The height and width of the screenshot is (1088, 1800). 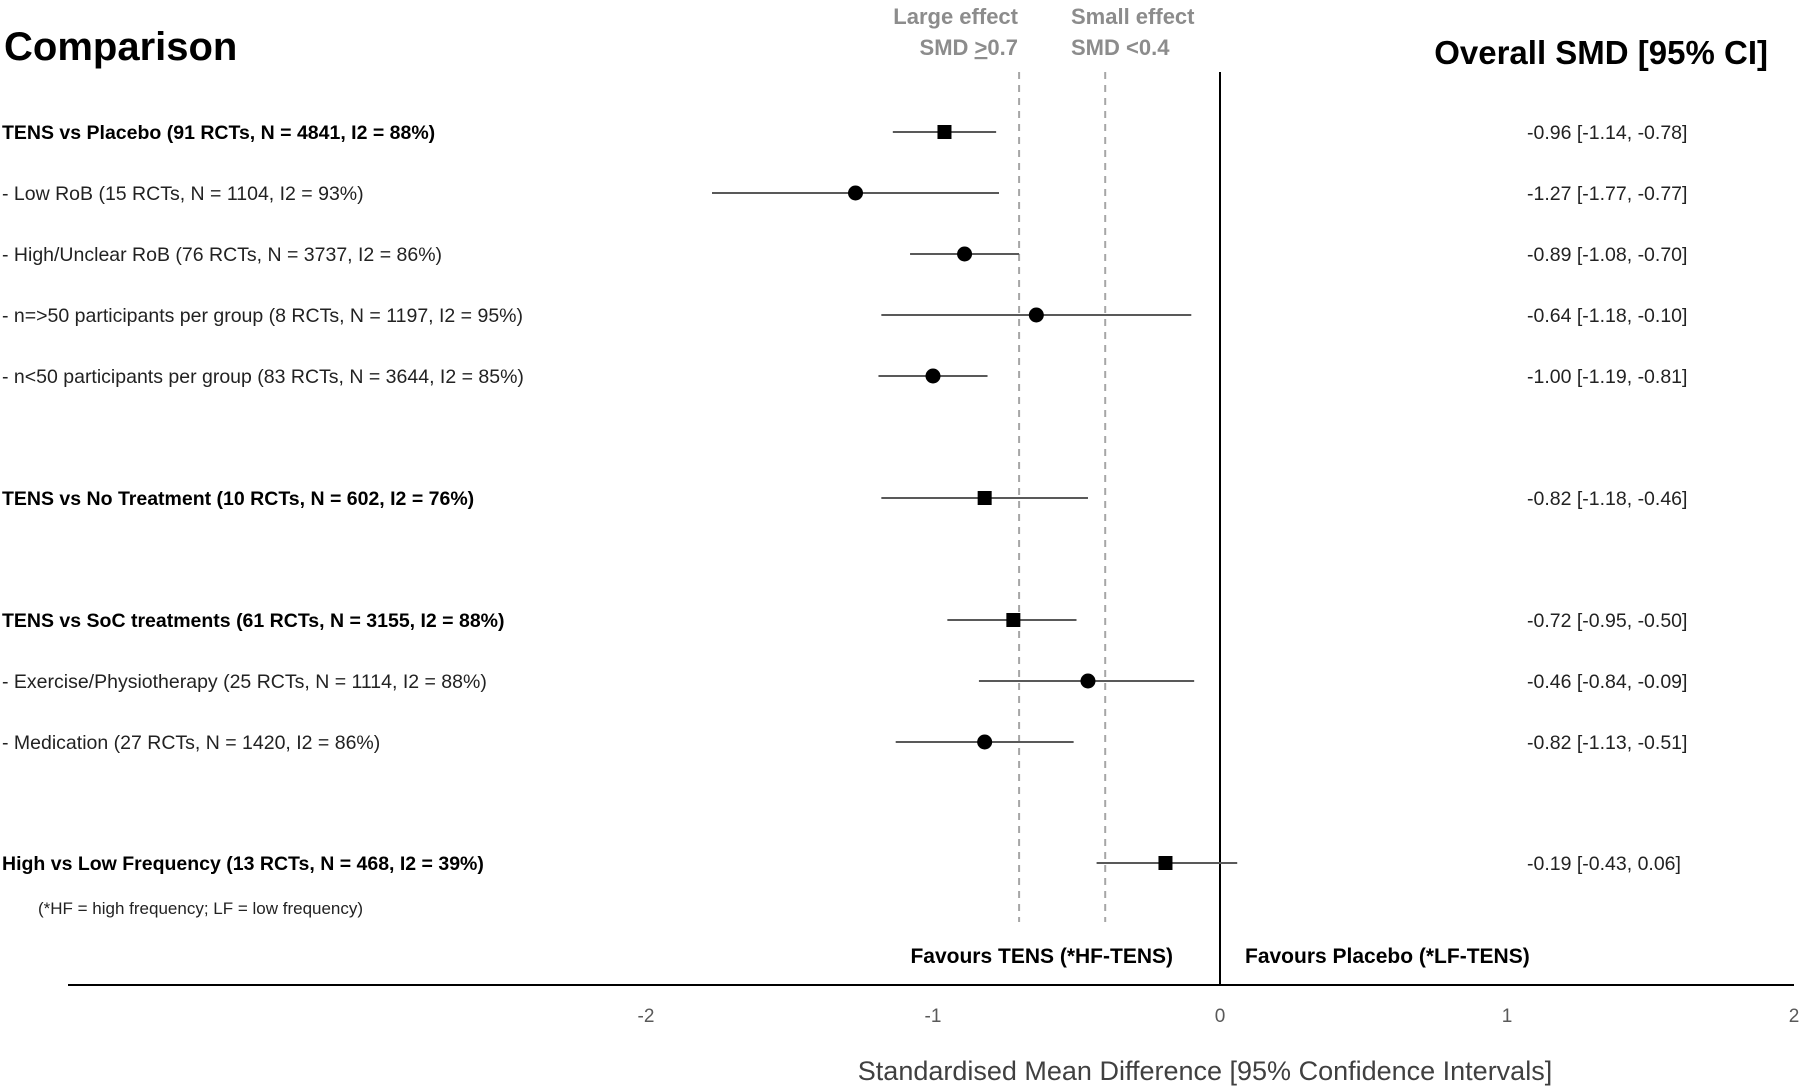 What do you see at coordinates (1607, 621) in the screenshot?
I see `ci-value: -0.72 [-0.95, -0.50]` at bounding box center [1607, 621].